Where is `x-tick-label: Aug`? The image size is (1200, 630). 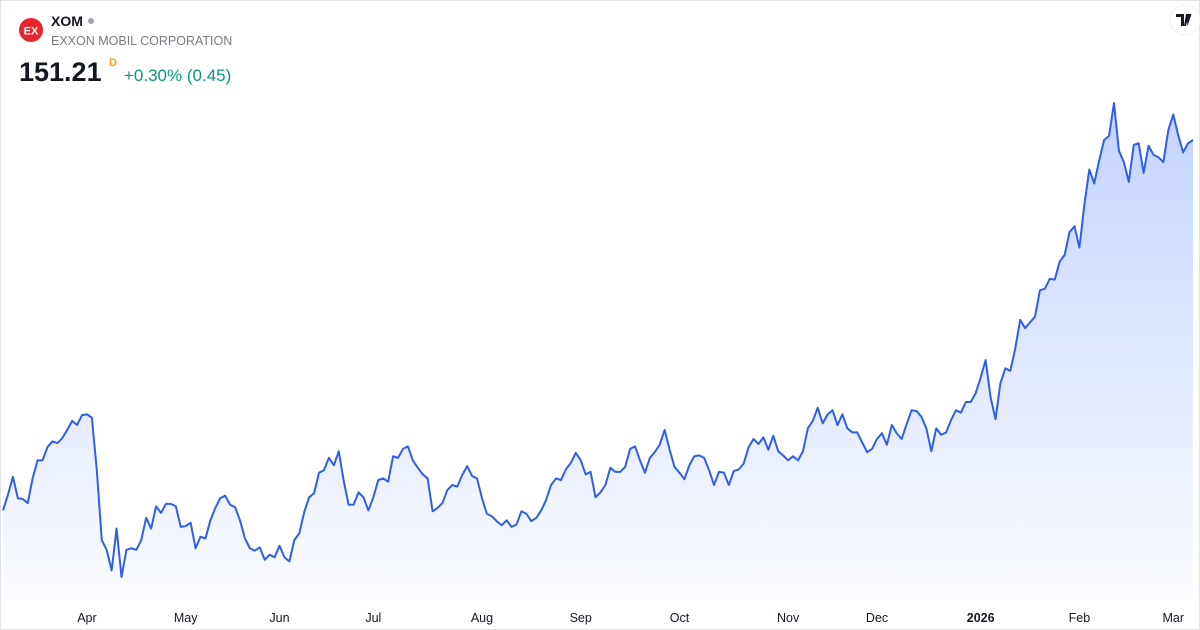 x-tick-label: Aug is located at coordinates (482, 618).